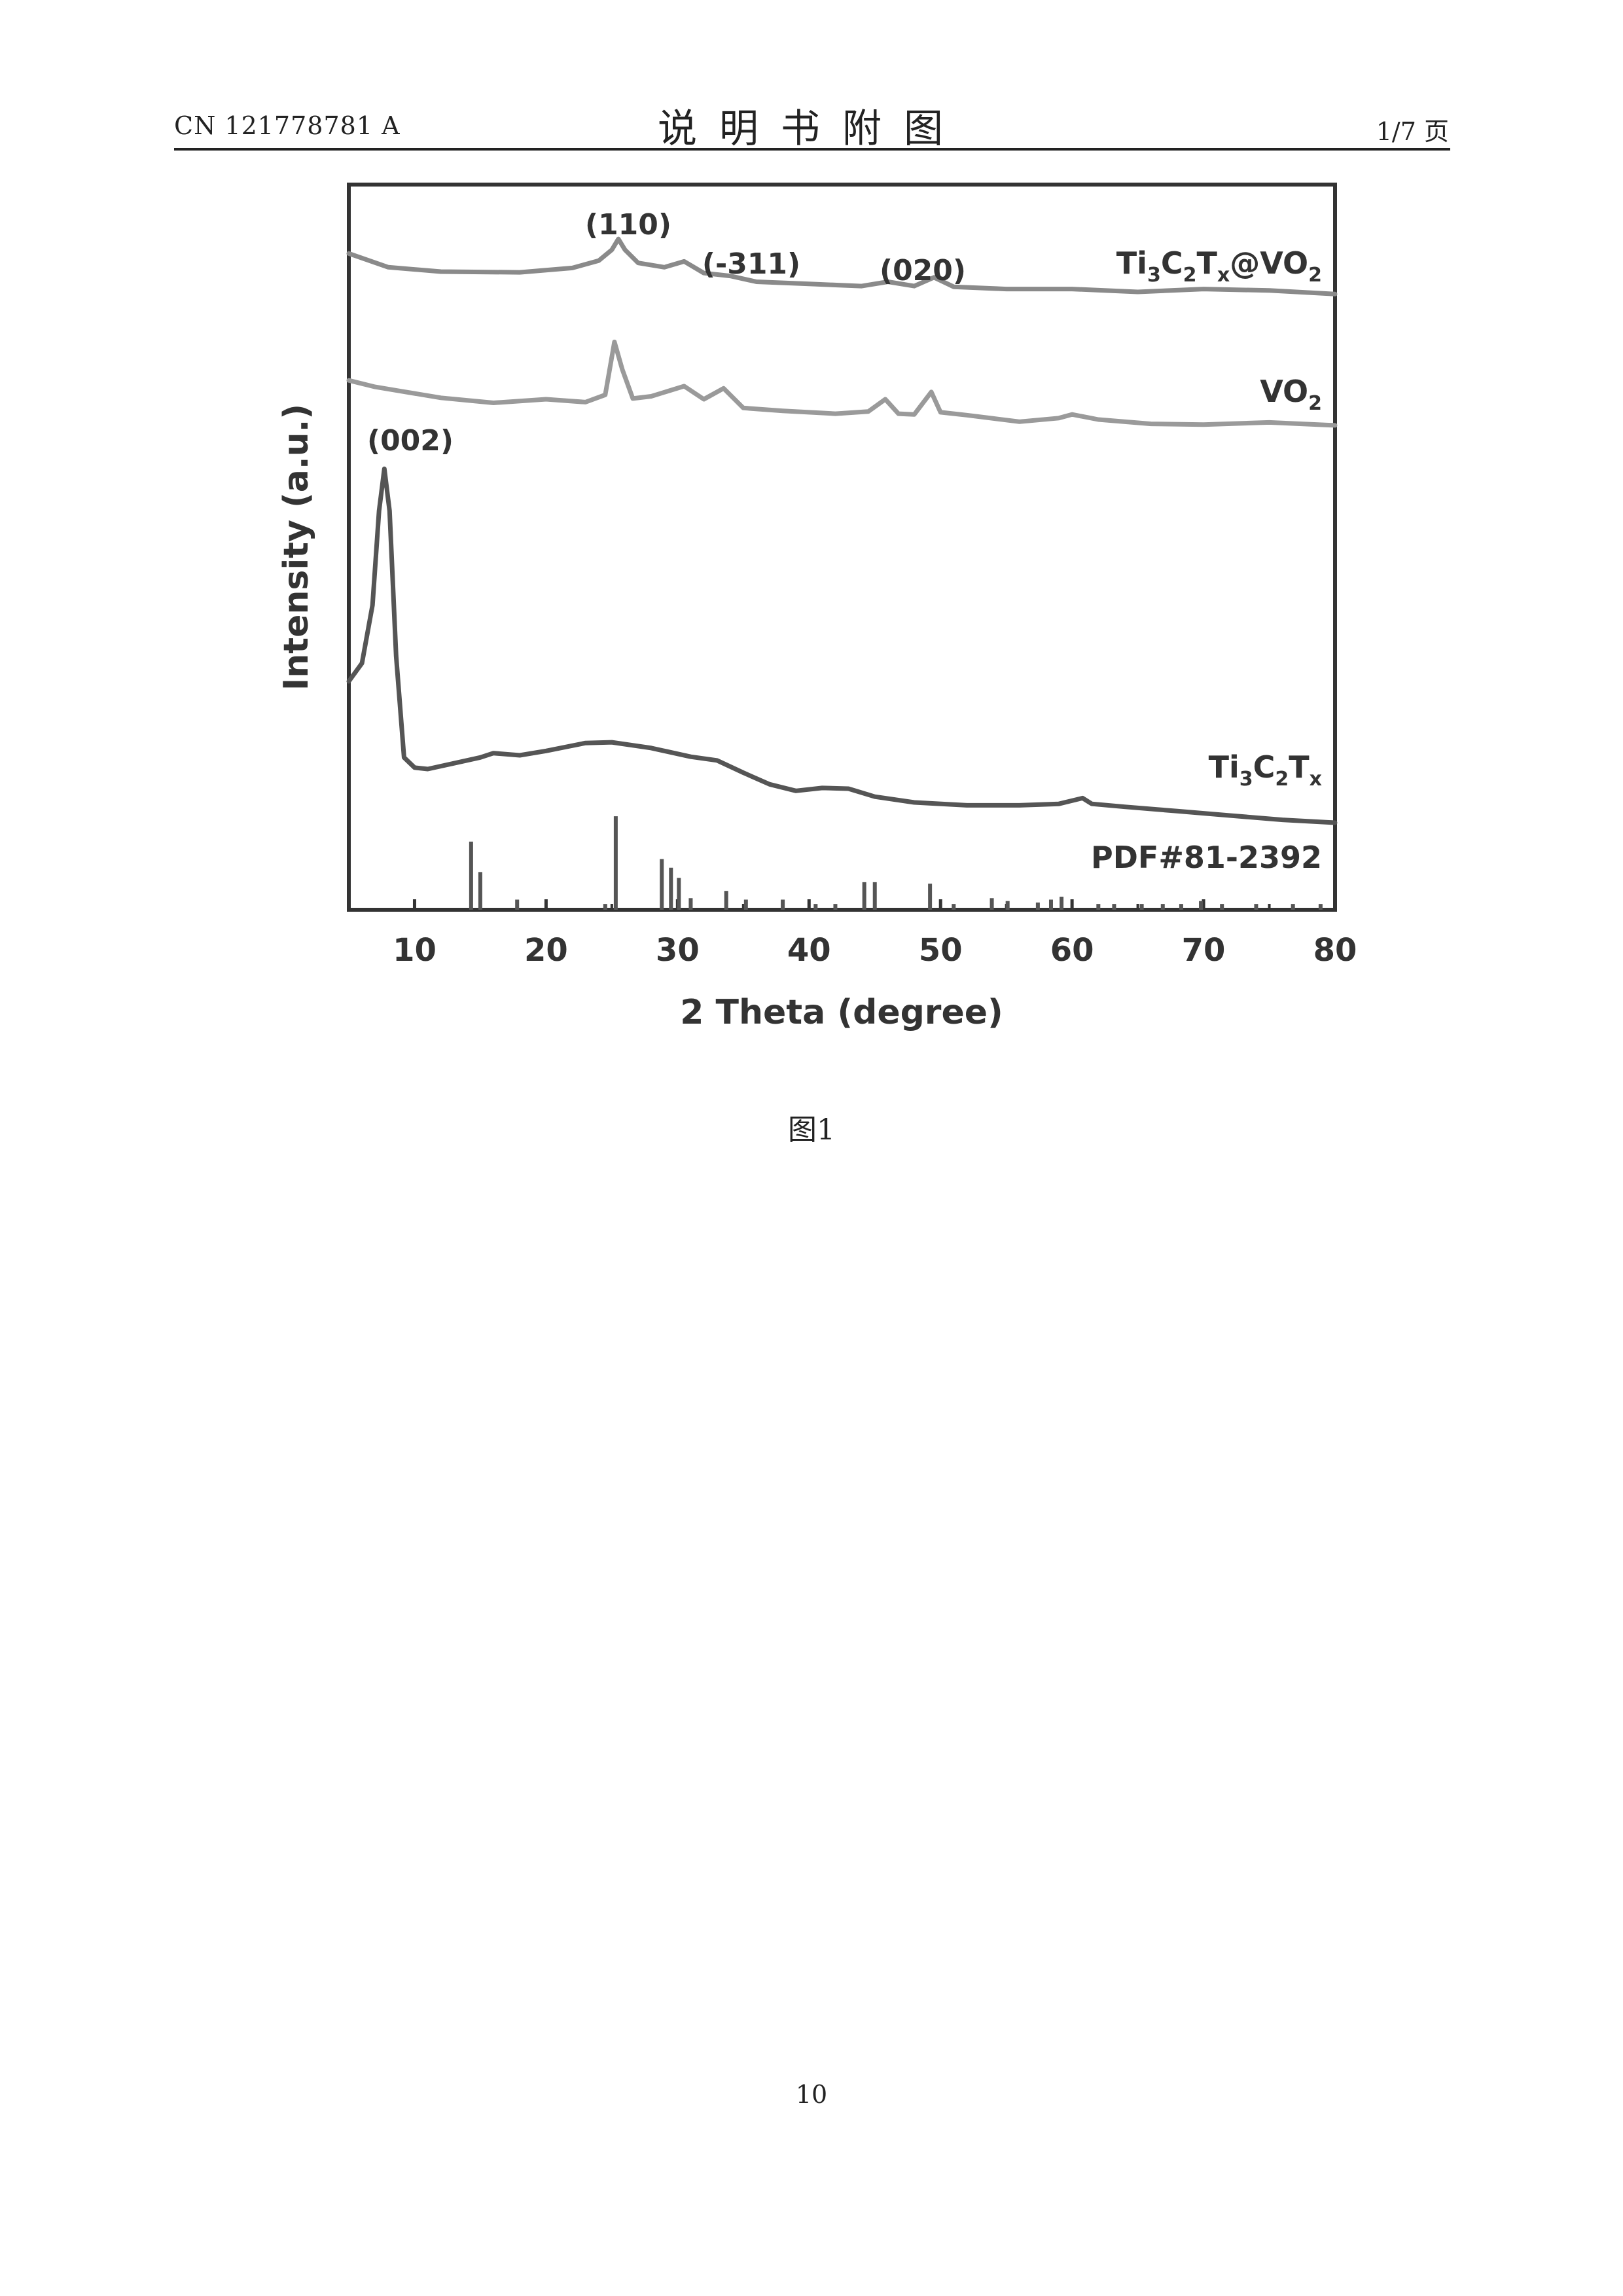  I want to click on page-number: 10, so click(811, 2094).